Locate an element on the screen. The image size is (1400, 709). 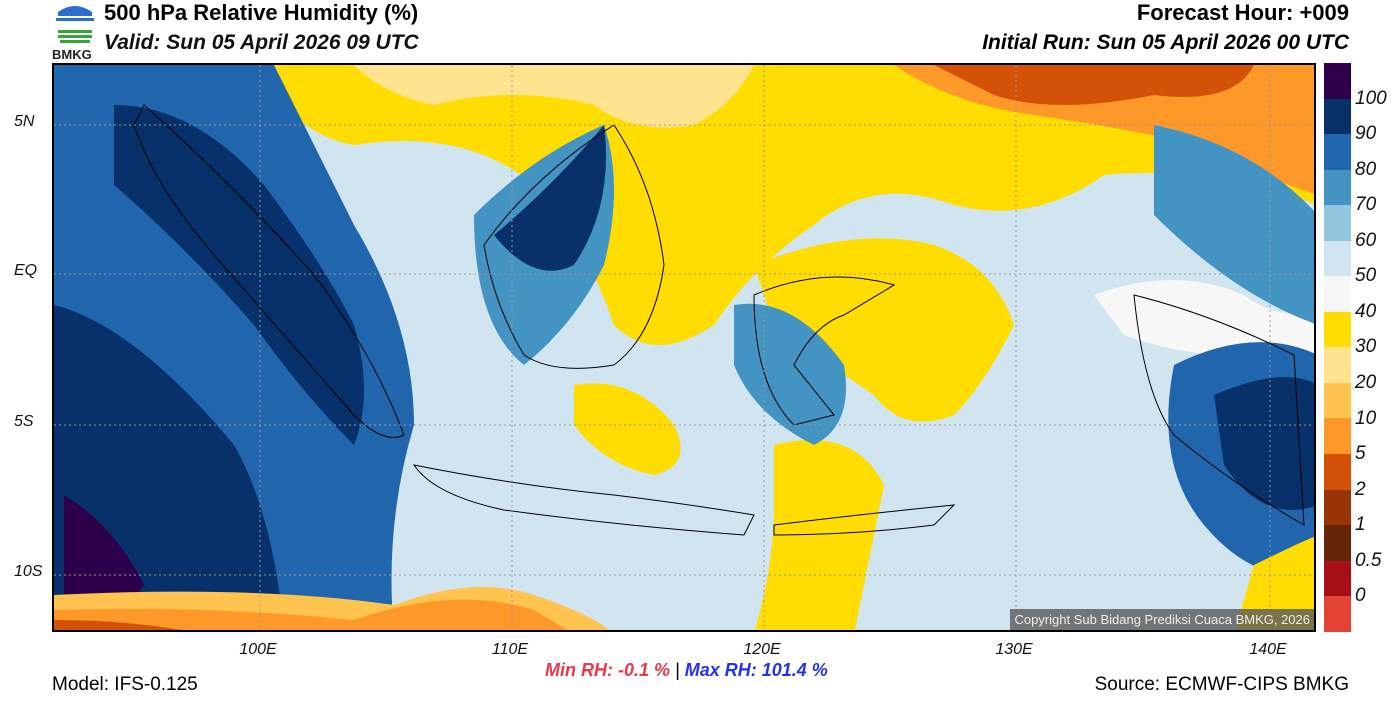
colorbar-label: 100 is located at coordinates (1371, 98).